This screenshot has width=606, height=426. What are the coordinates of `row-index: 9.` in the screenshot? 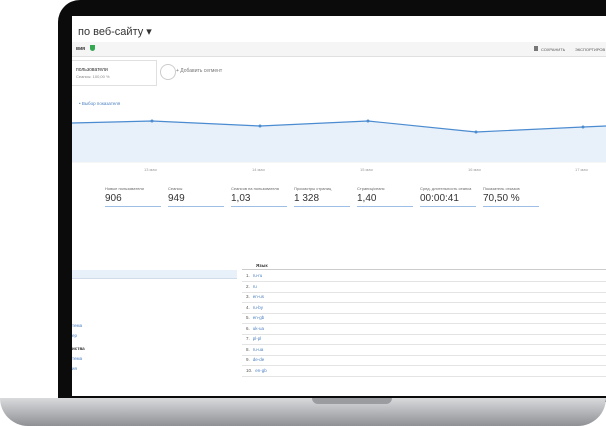 It's located at (248, 359).